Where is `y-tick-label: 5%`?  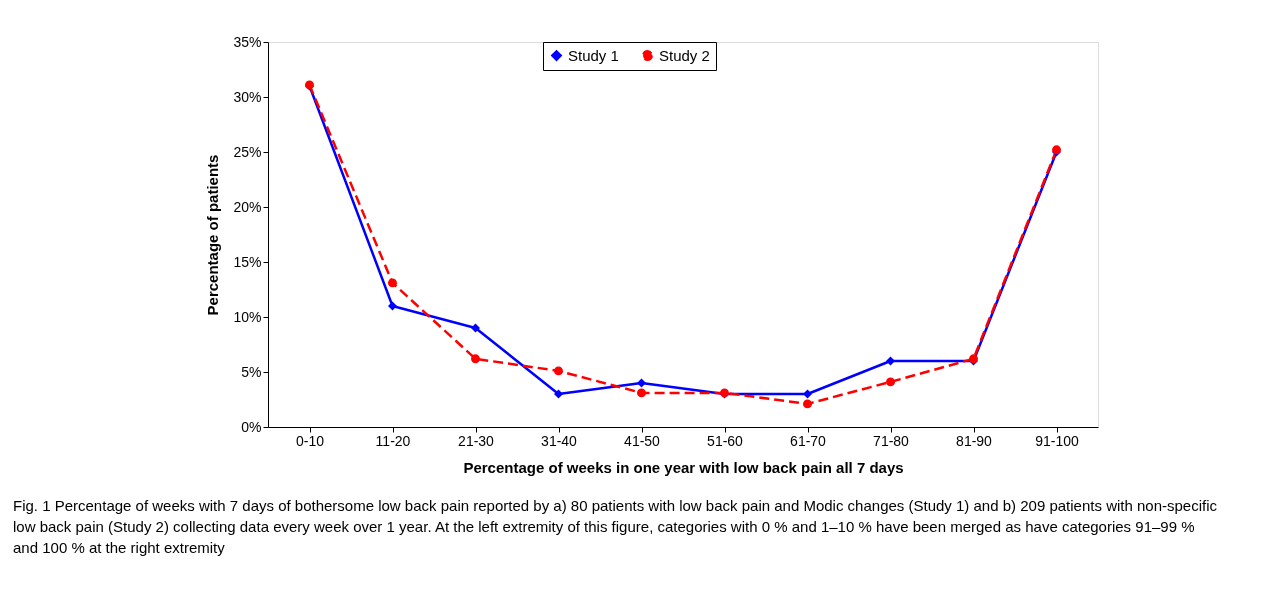
y-tick-label: 5% is located at coordinates (251, 371).